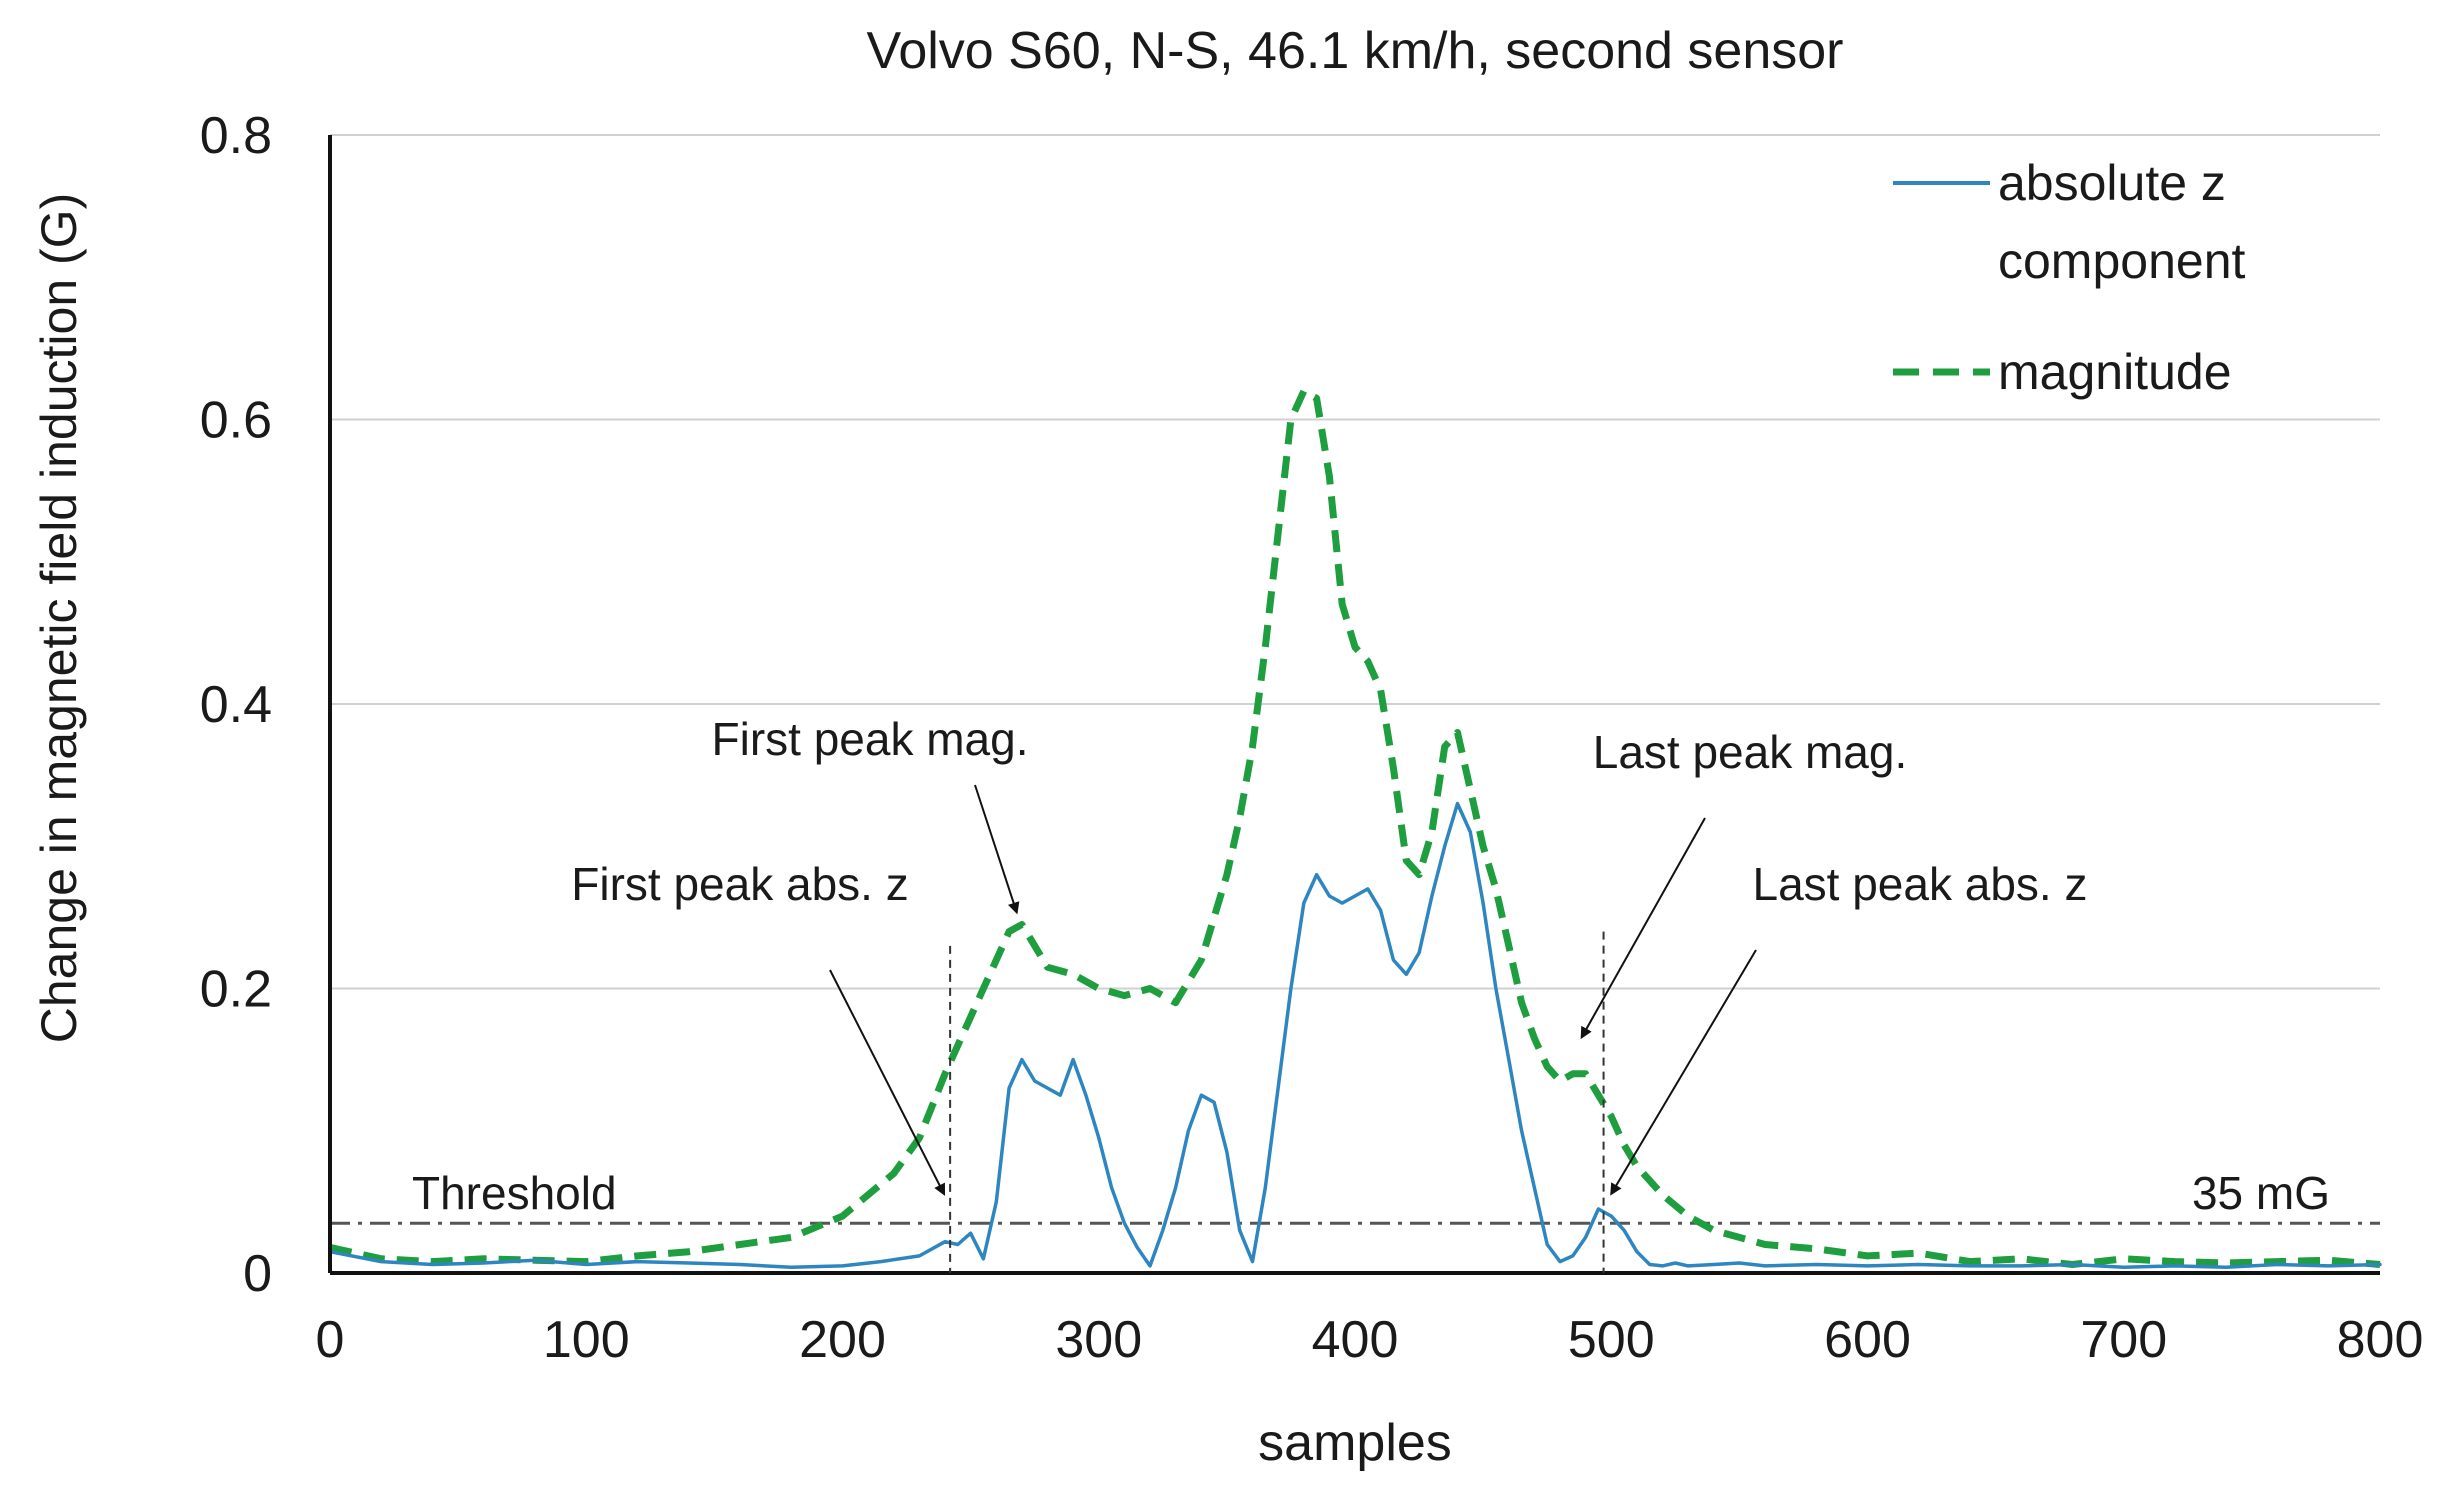 The height and width of the screenshot is (1495, 2439). Describe the element at coordinates (1355, 1443) in the screenshot. I see `x-axis-label: samples` at that location.